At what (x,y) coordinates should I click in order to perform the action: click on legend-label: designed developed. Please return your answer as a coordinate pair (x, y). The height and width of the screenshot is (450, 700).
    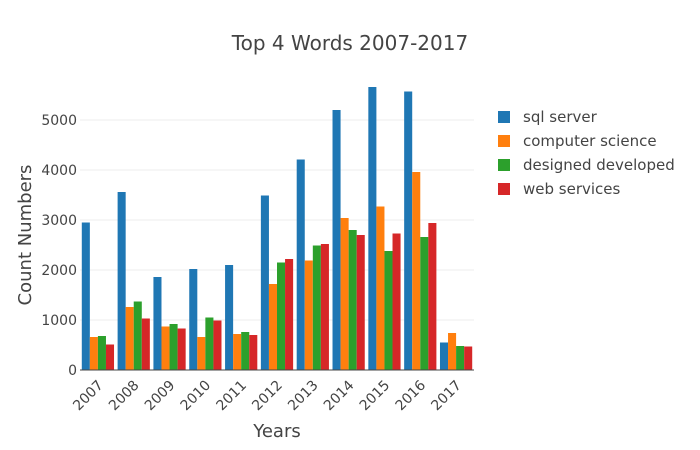
    Looking at the image, I should click on (599, 165).